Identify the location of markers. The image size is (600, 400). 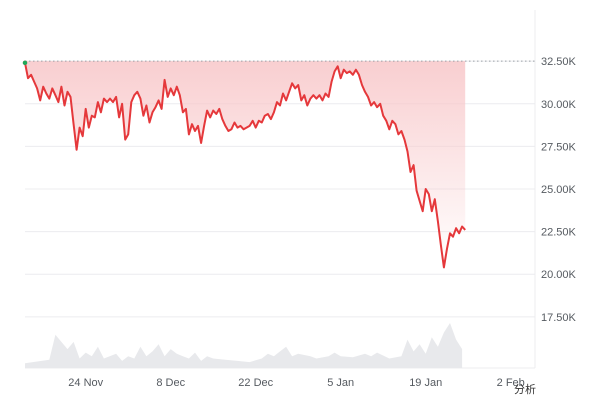
(25, 63).